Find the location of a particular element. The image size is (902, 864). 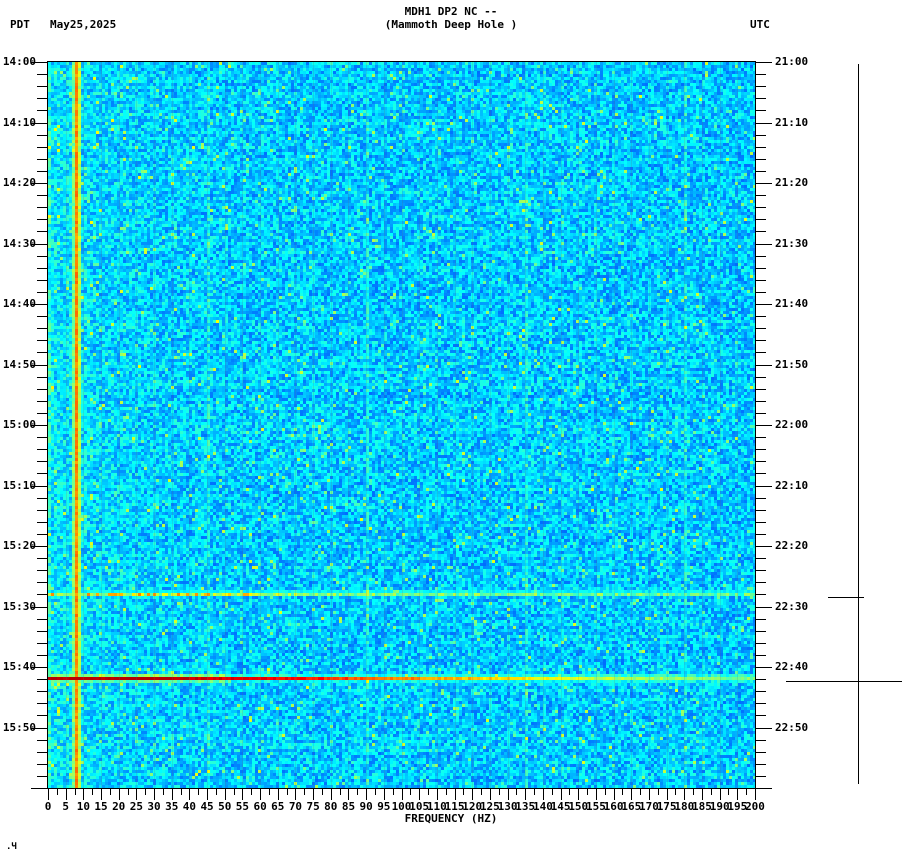

frequency-label: 110 is located at coordinates (436, 806).